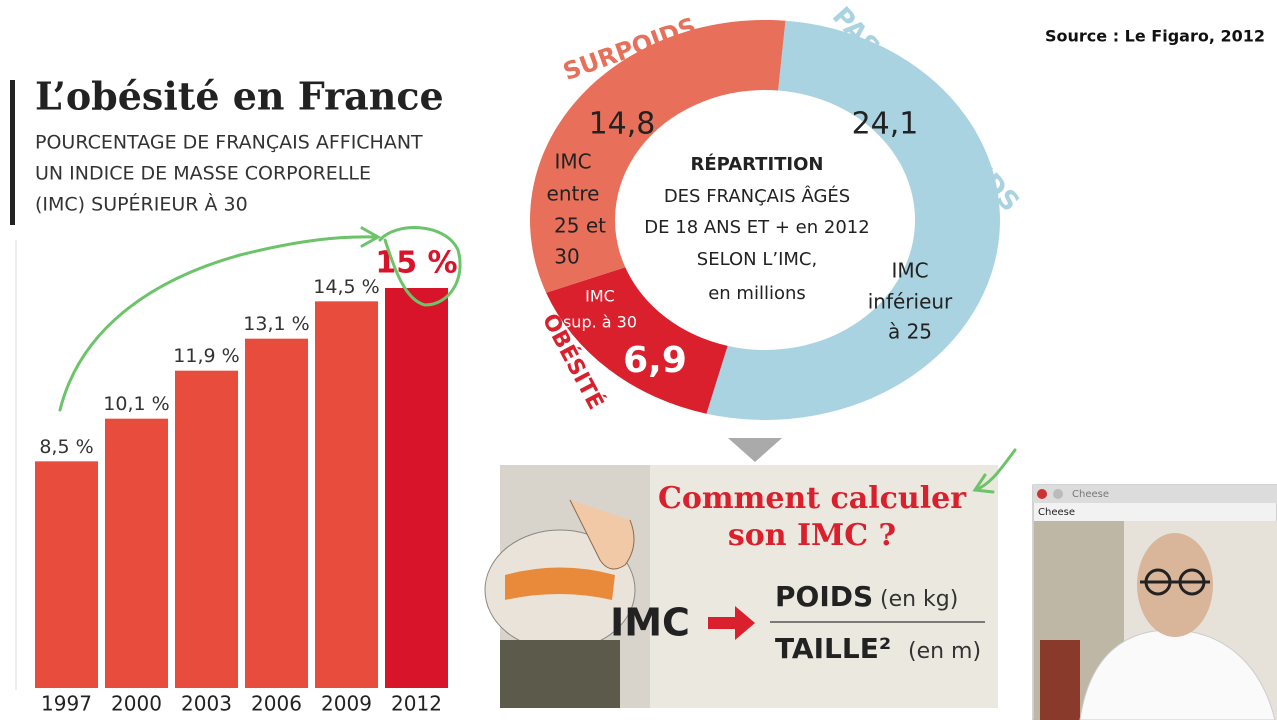 This screenshot has height=720, width=1277. Describe the element at coordinates (420, 266) in the screenshot. I see `annotation-circle` at that location.